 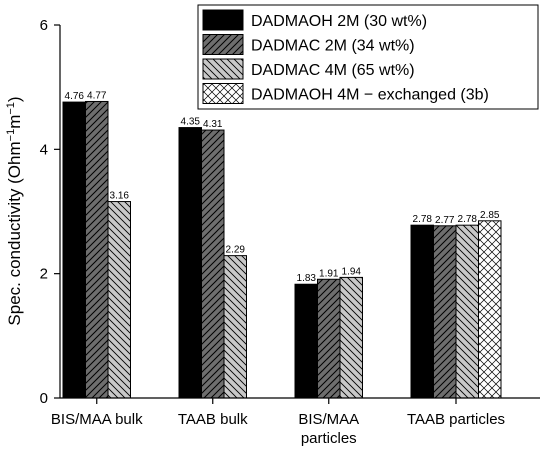 What do you see at coordinates (213, 419) in the screenshot?
I see `x-category-label: TAAB bulk` at bounding box center [213, 419].